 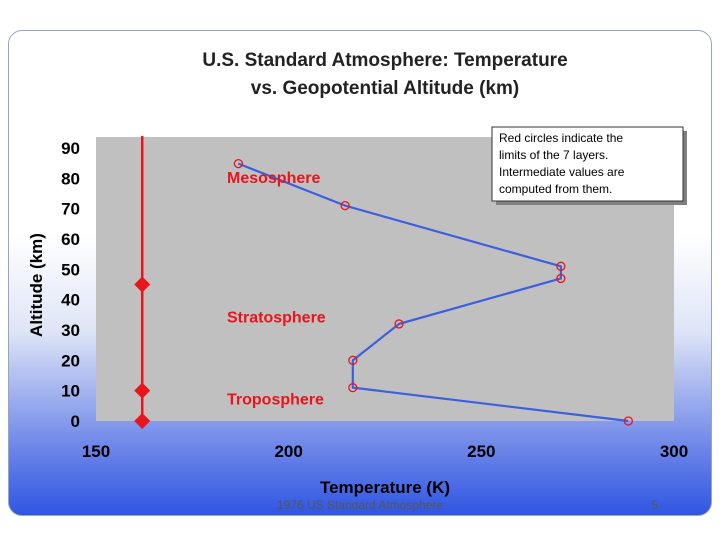 I want to click on x-tick-label: 300, so click(x=674, y=451).